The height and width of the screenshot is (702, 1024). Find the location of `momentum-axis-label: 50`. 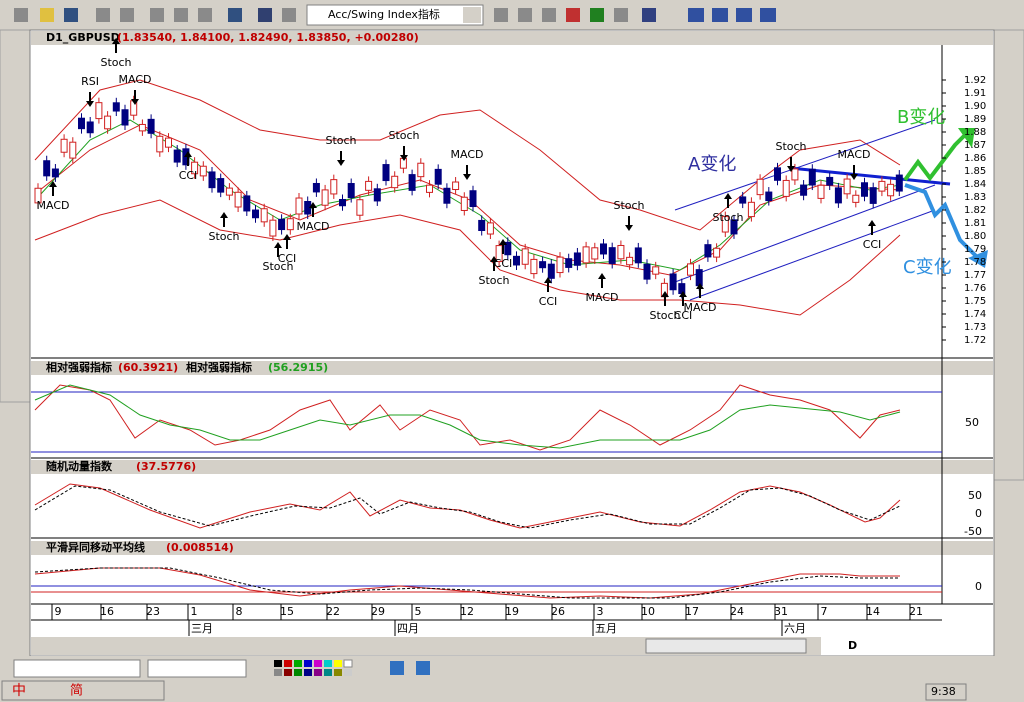

momentum-axis-label: 50 is located at coordinates (975, 495).